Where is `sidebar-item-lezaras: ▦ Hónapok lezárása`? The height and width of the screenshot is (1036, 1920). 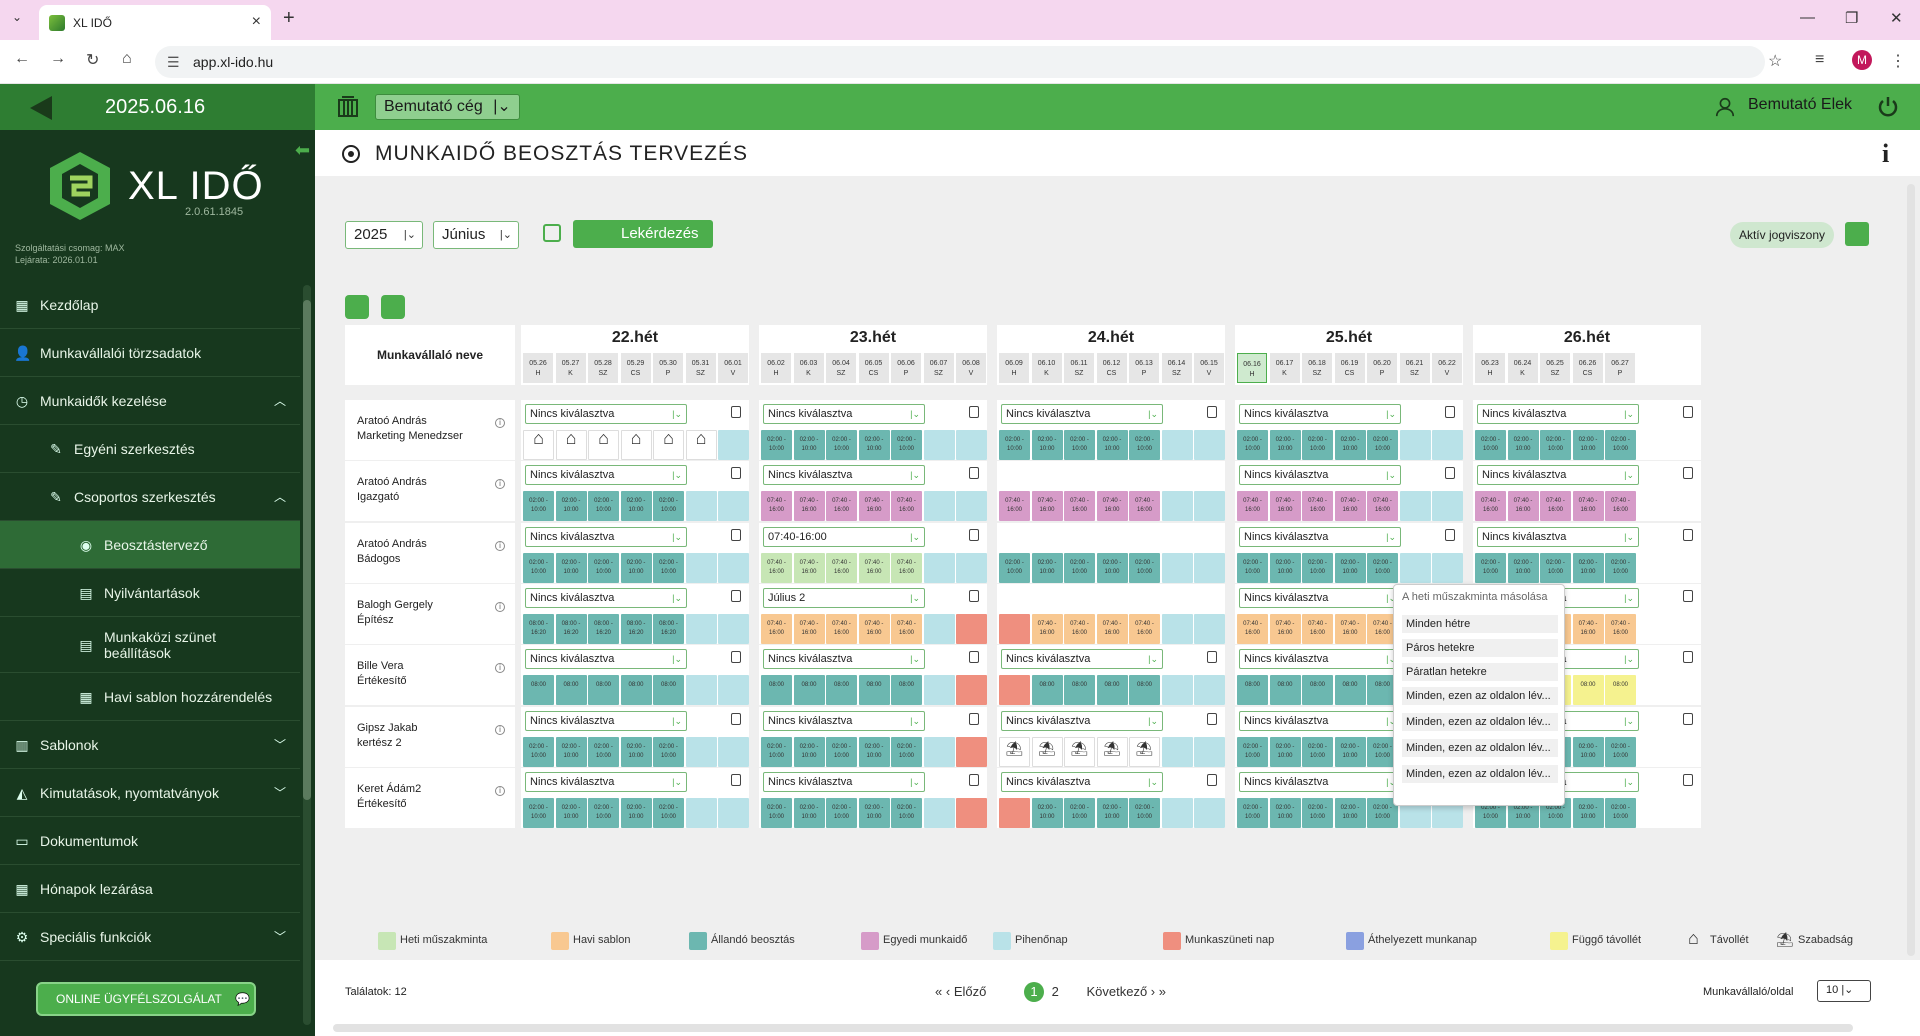
sidebar-item-lezaras: ▦ Hónapok lezárása is located at coordinates (150, 889).